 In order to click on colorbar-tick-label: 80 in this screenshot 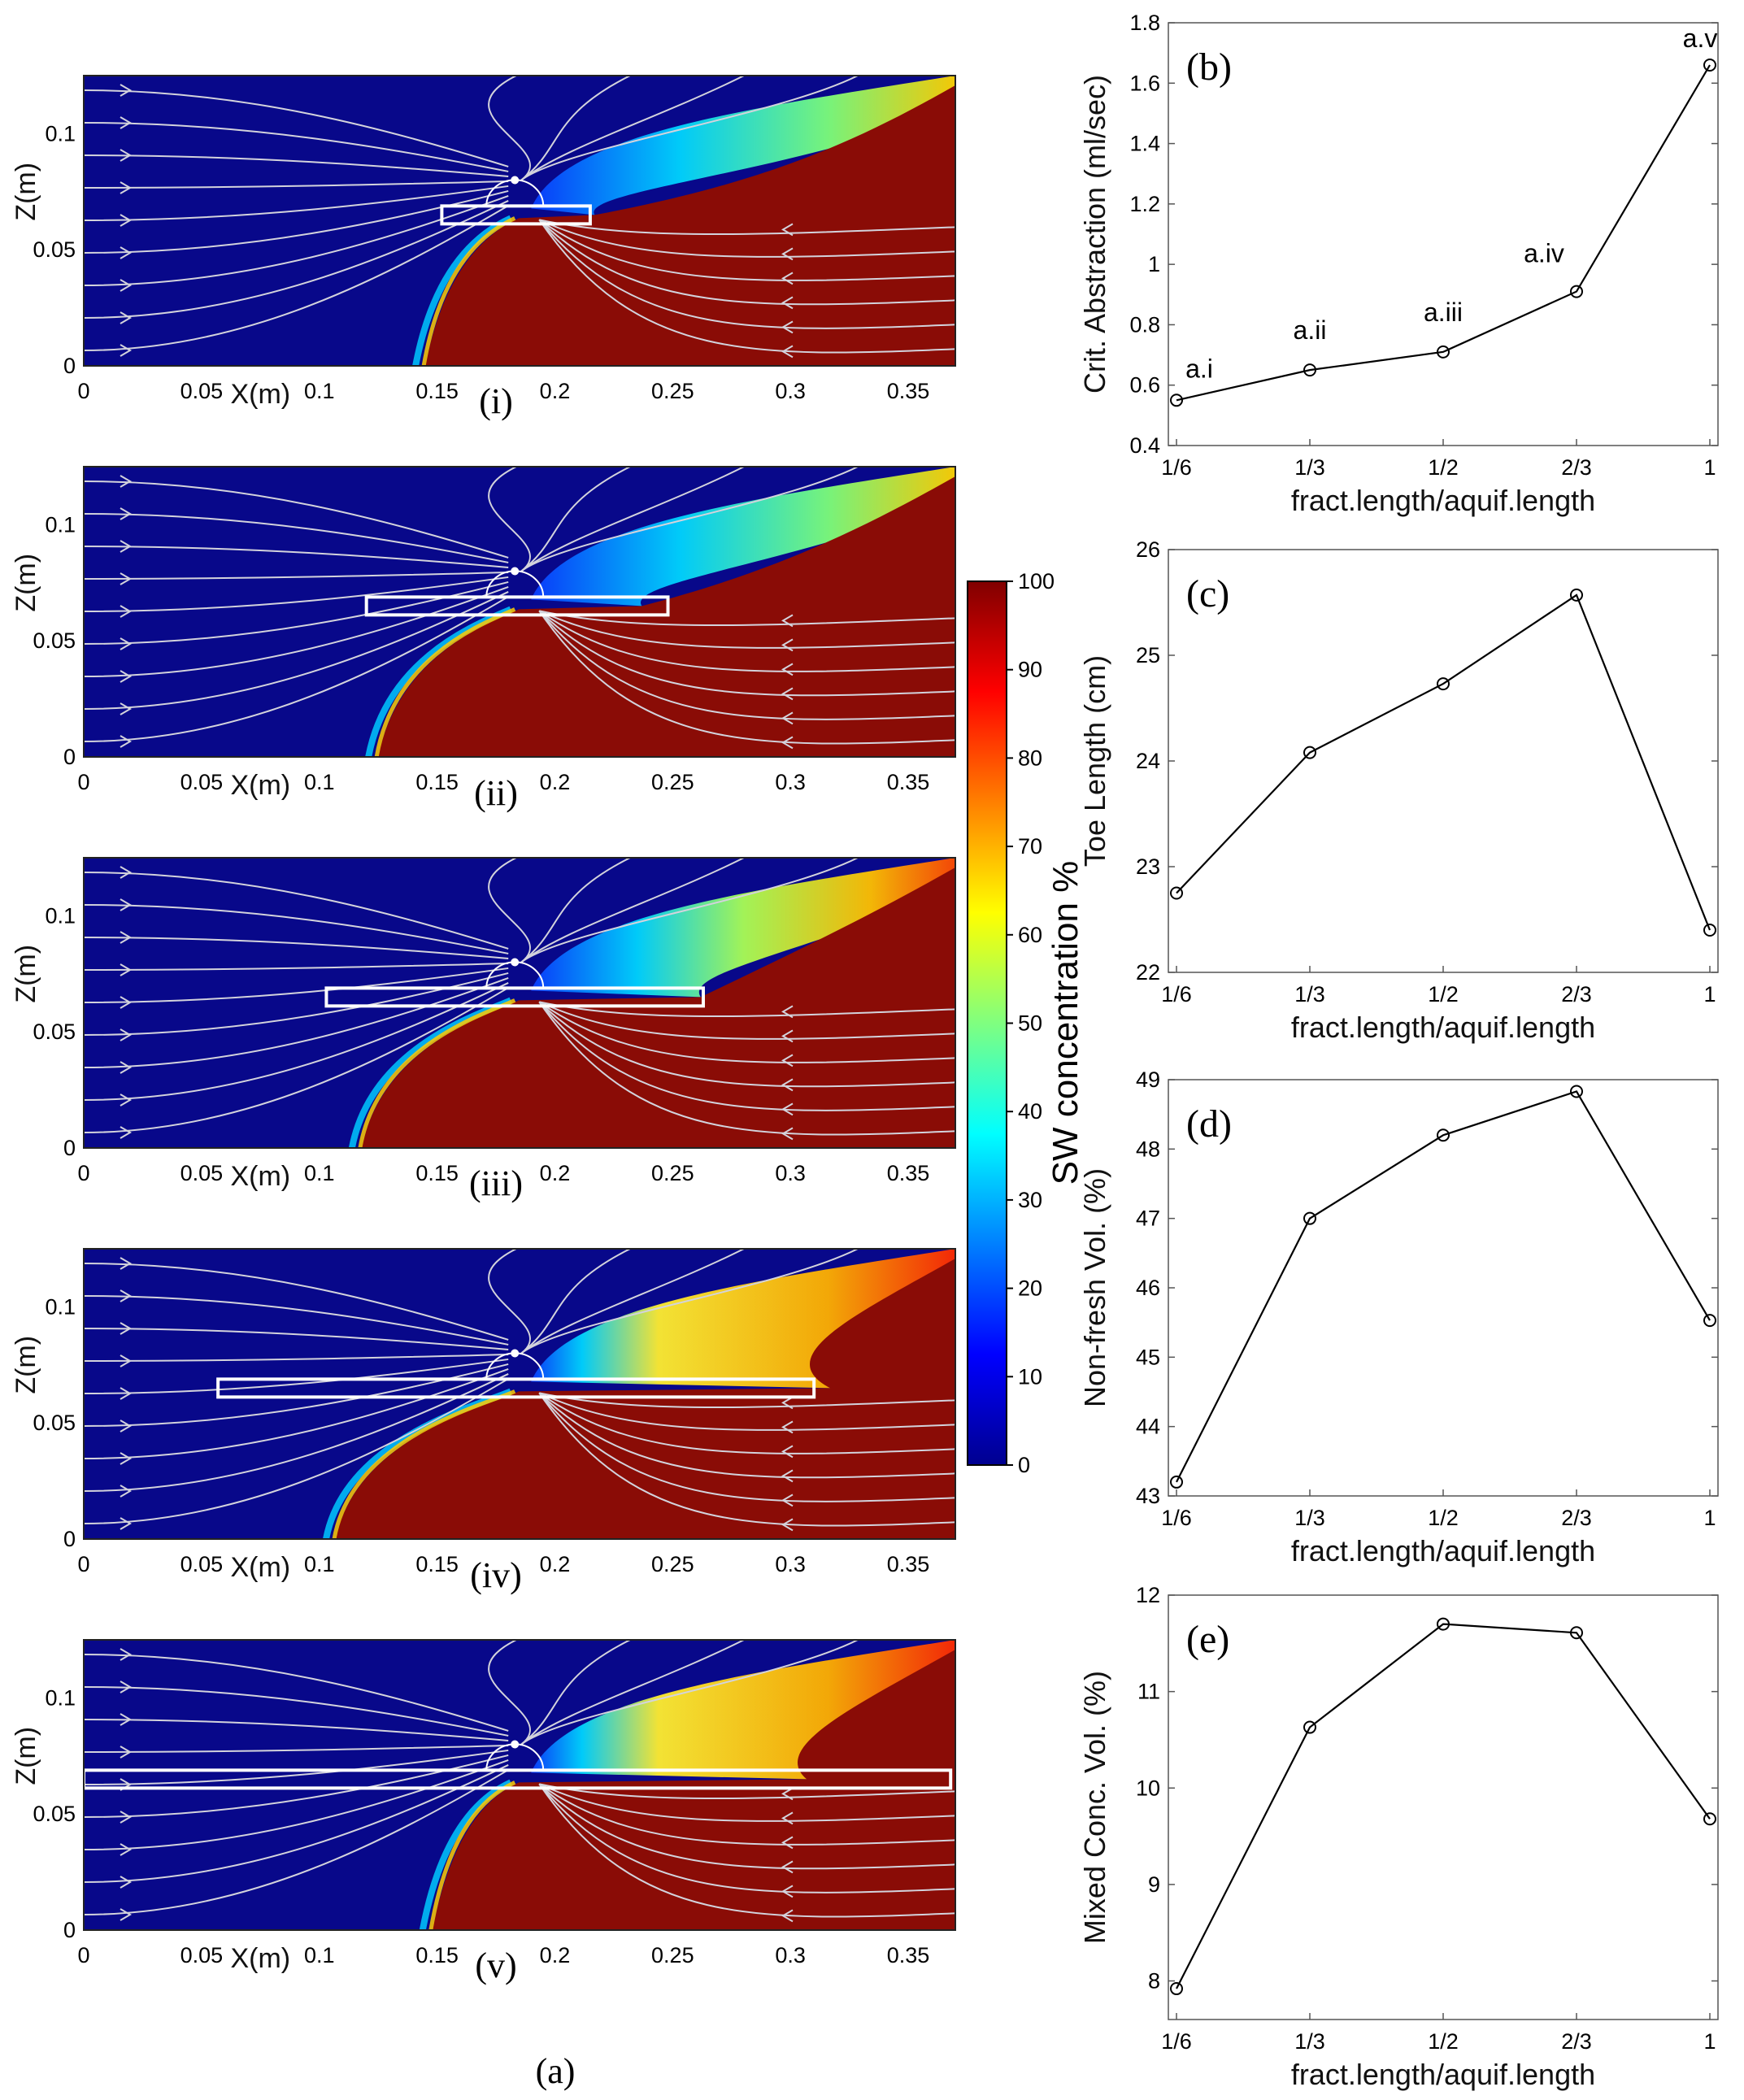, I will do `click(1030, 758)`.